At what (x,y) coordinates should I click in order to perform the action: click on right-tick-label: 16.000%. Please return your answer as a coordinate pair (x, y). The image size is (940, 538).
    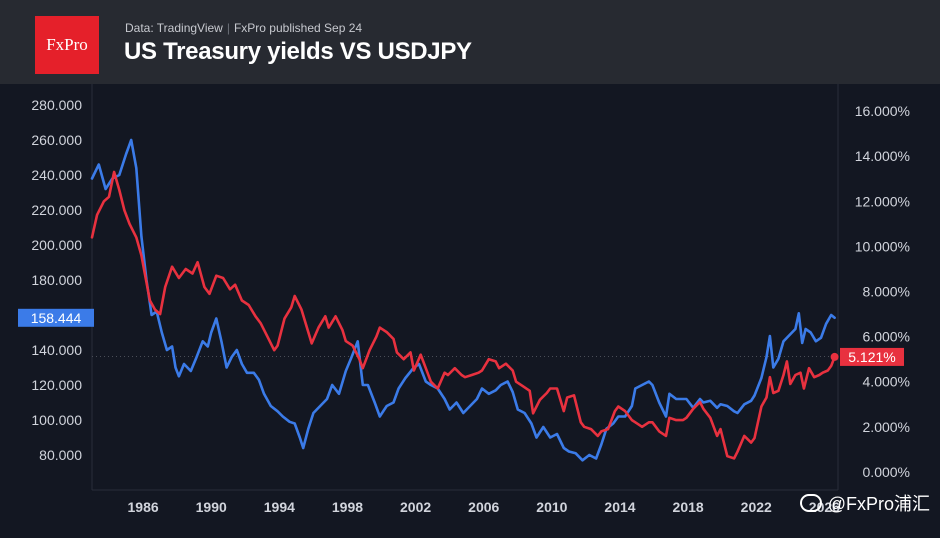
    Looking at the image, I should click on (882, 111).